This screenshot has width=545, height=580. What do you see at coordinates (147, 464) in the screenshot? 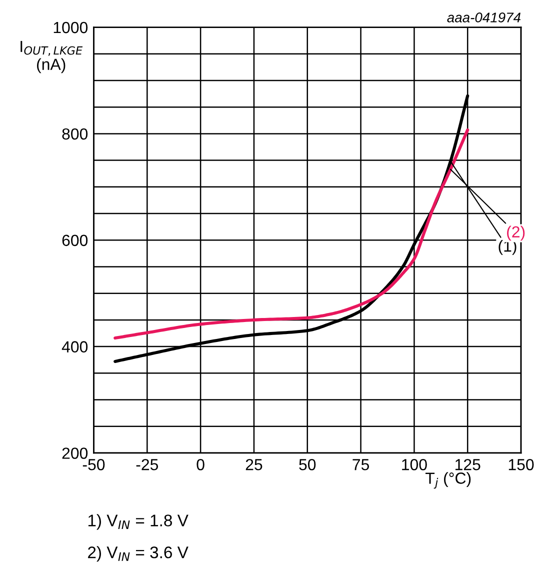
I see `x-tick-label: -25` at bounding box center [147, 464].